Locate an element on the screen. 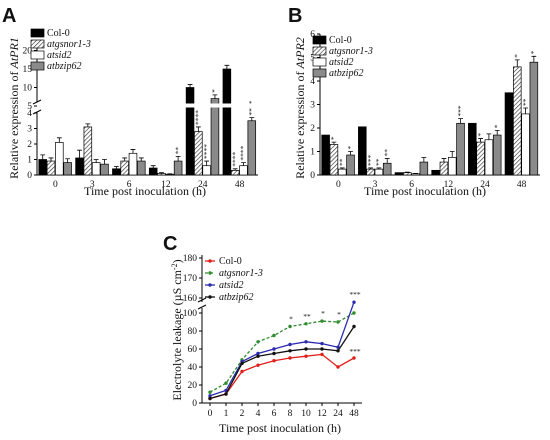 The height and width of the screenshot is (440, 550). panel-b-xtick-label: 6 is located at coordinates (411, 185).